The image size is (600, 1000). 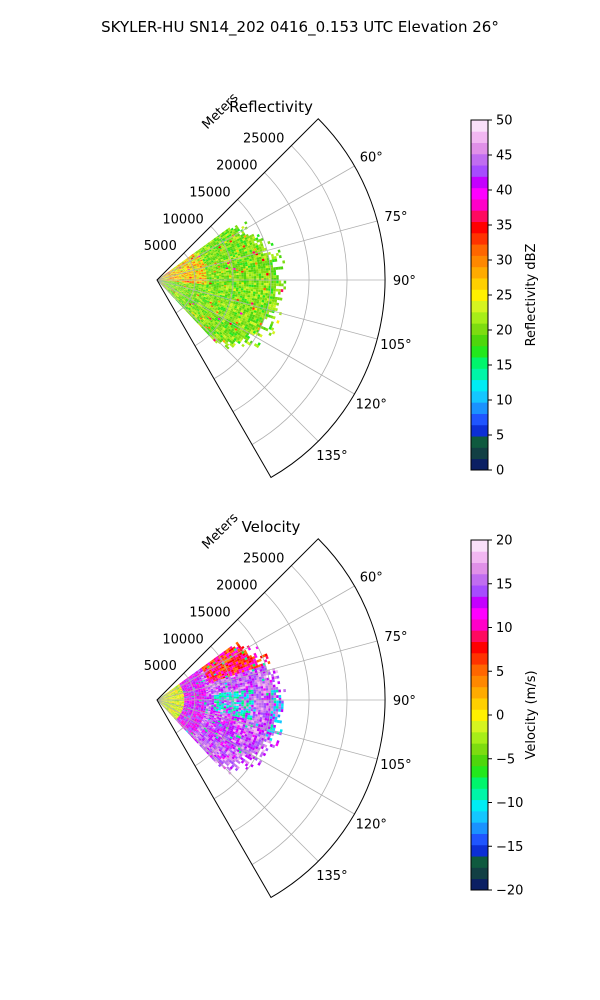 I want to click on reflectivity-title: Reflectivity, so click(x=271, y=107).